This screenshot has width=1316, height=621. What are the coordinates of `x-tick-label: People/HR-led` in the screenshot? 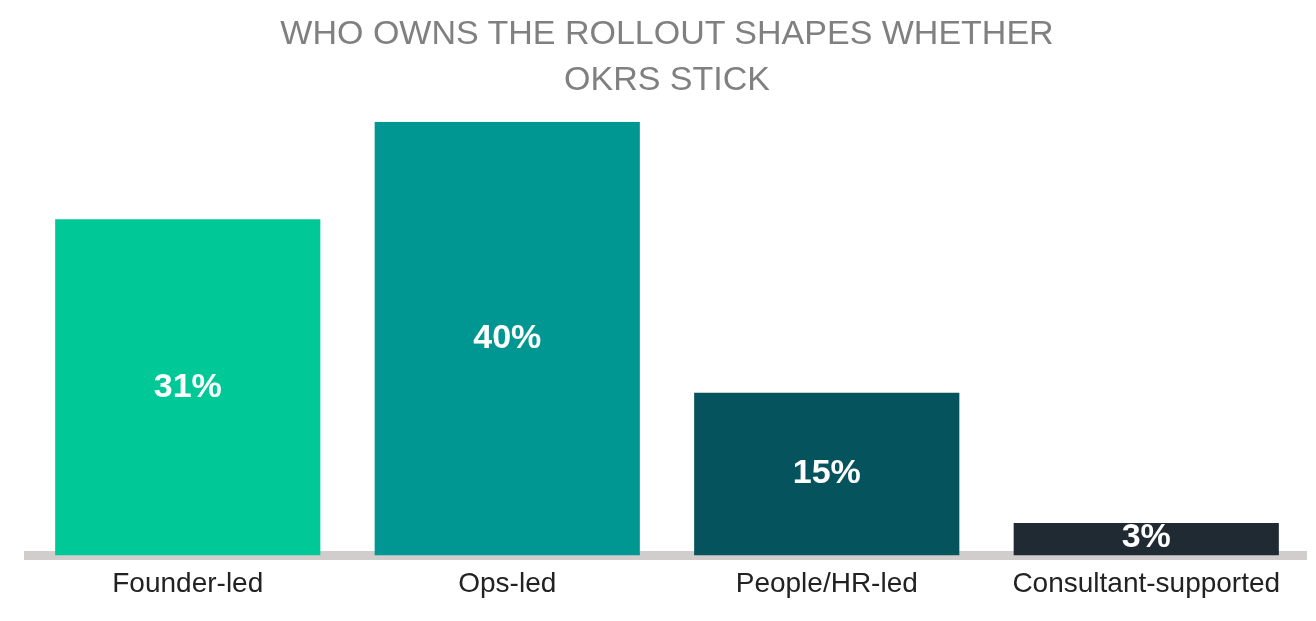 It's located at (826, 582).